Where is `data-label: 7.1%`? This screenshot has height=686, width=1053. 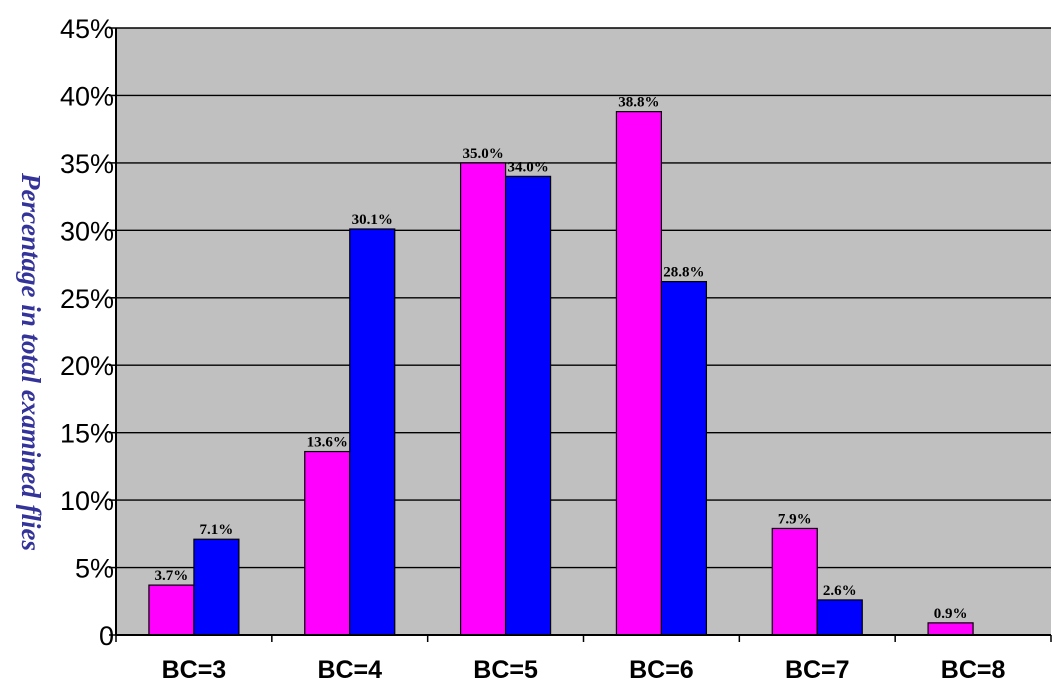
data-label: 7.1% is located at coordinates (217, 530).